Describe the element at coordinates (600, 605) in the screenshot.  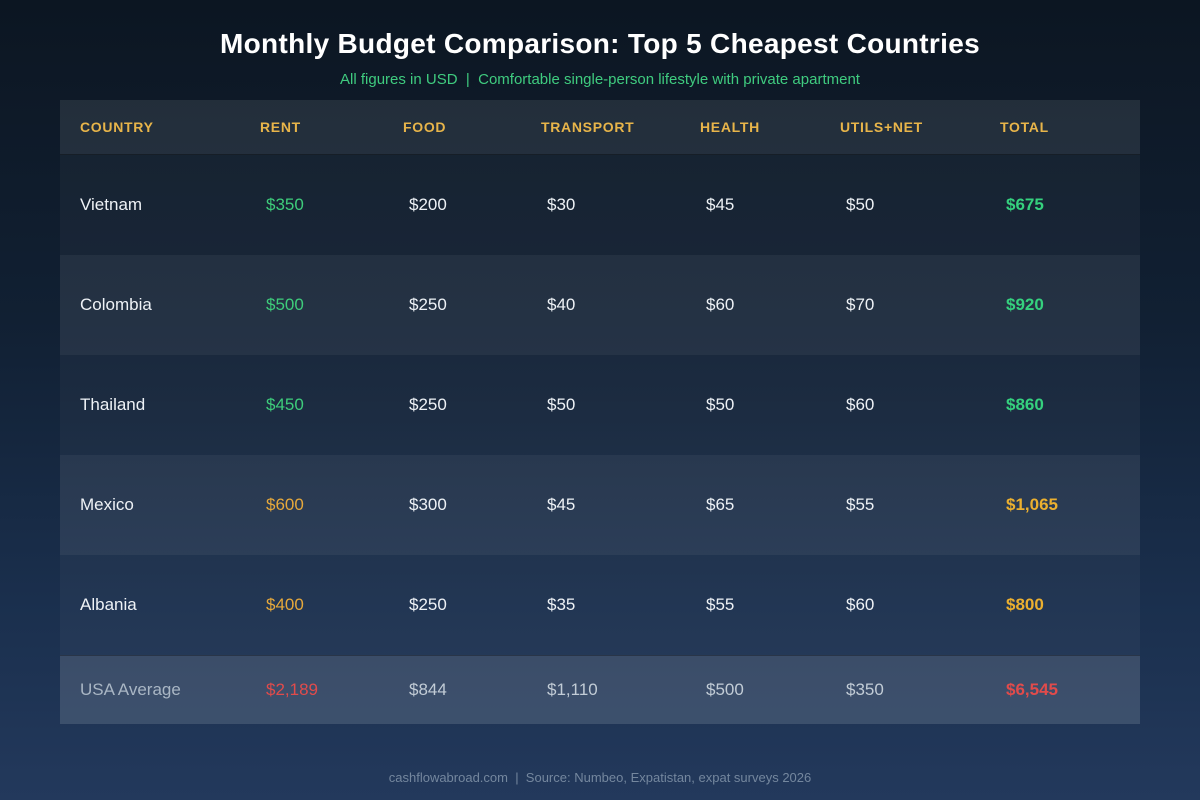
I see `table-row-albania: Albania $400 $250 $35 $55 $60 $800` at that location.